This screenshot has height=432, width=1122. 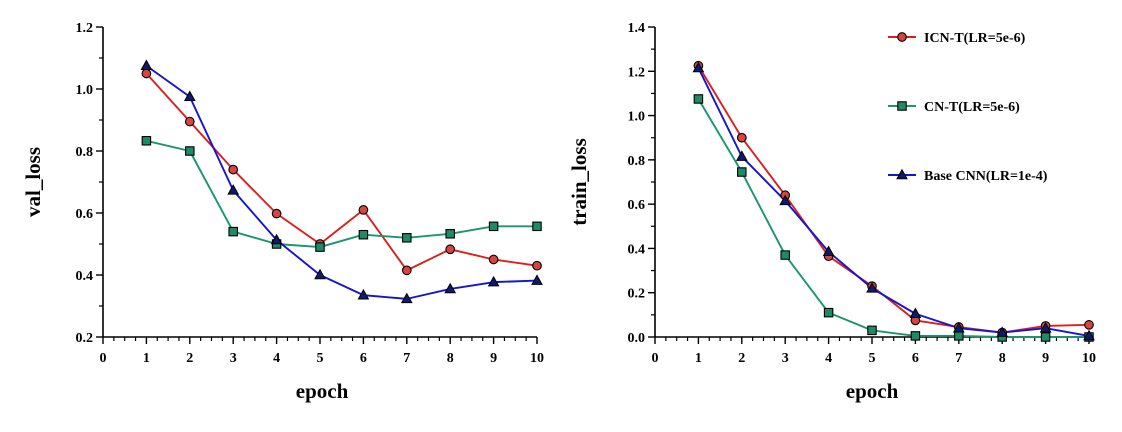 What do you see at coordinates (655, 358) in the screenshot?
I see `train-x-tick-label: 0` at bounding box center [655, 358].